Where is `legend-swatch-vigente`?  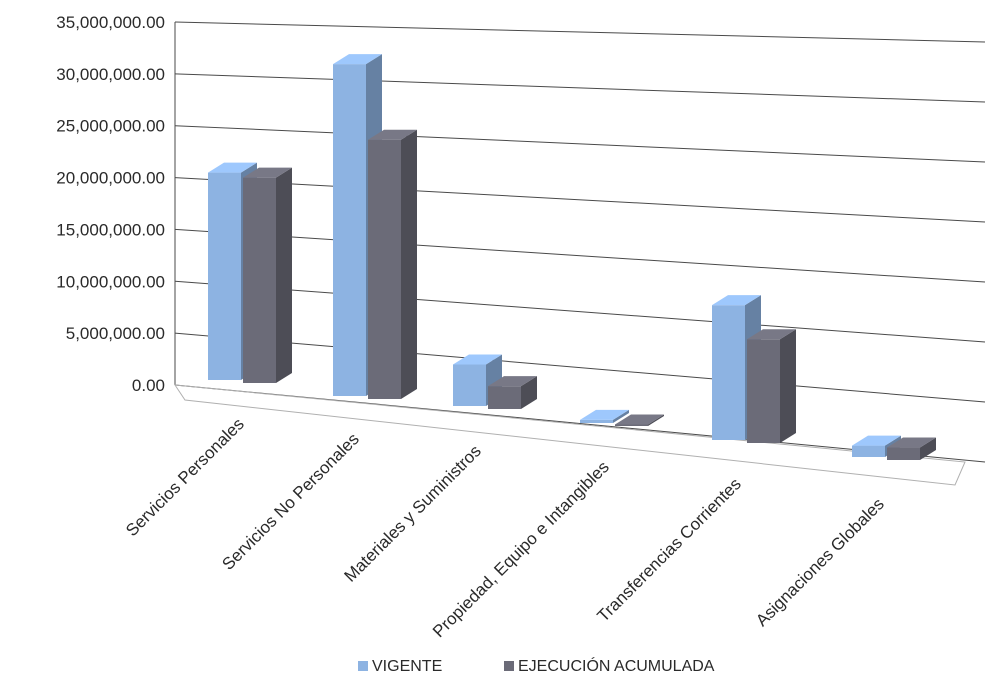
legend-swatch-vigente is located at coordinates (363, 666).